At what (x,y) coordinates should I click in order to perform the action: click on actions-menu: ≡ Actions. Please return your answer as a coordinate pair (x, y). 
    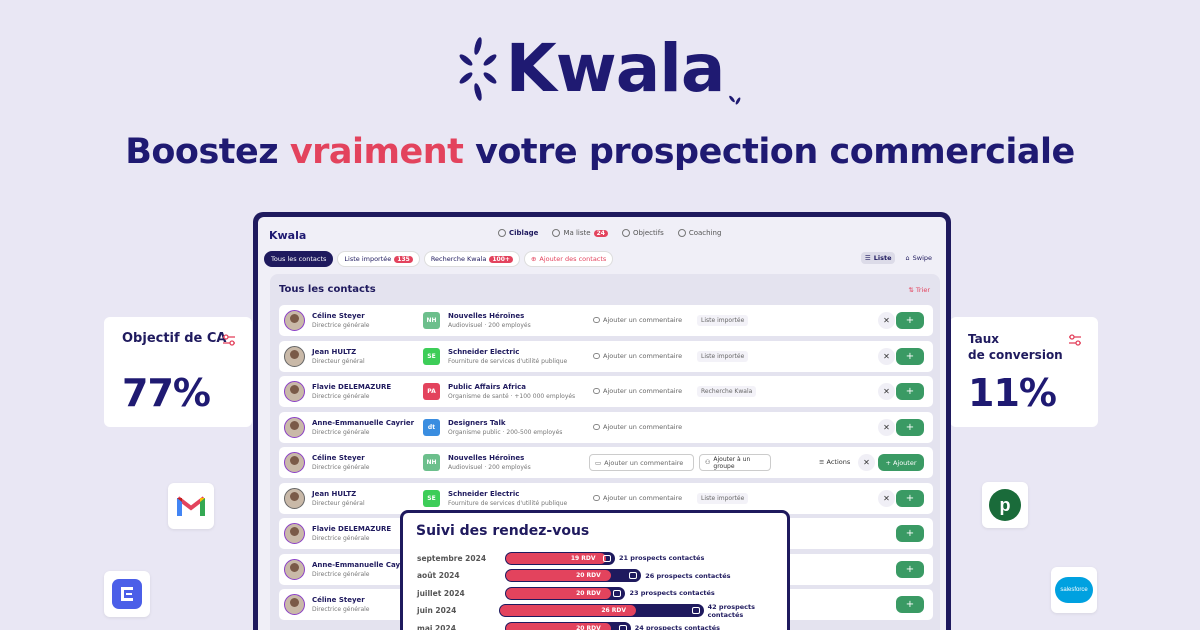
    Looking at the image, I should click on (835, 462).